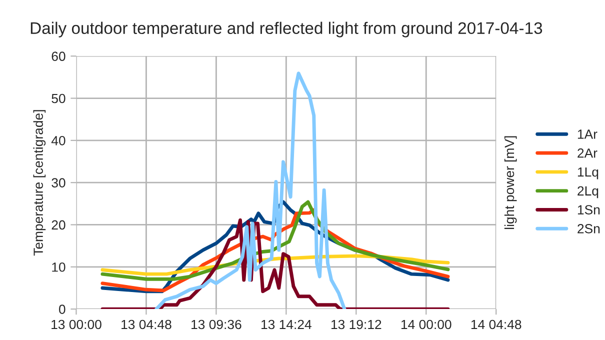 The width and height of the screenshot is (605, 340). I want to click on legend-label: 1Lq, so click(588, 173).